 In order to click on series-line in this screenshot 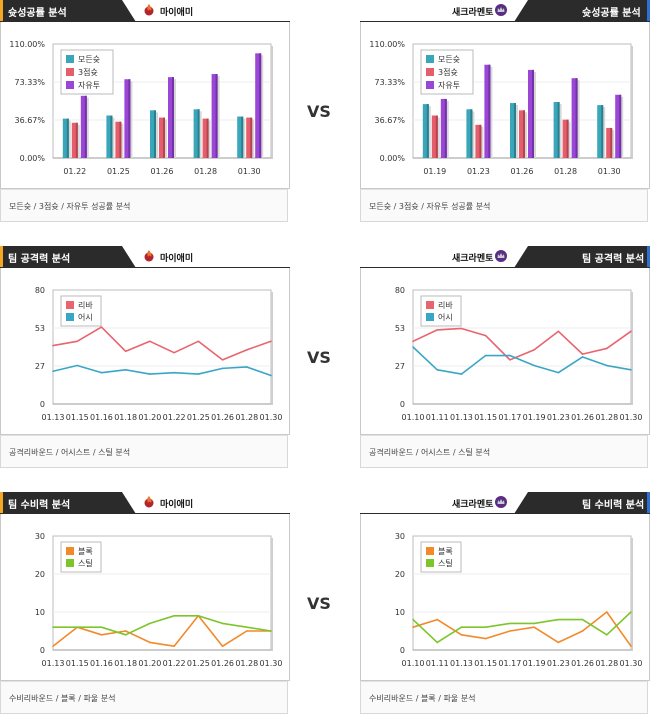, I will do `click(162, 343)`.